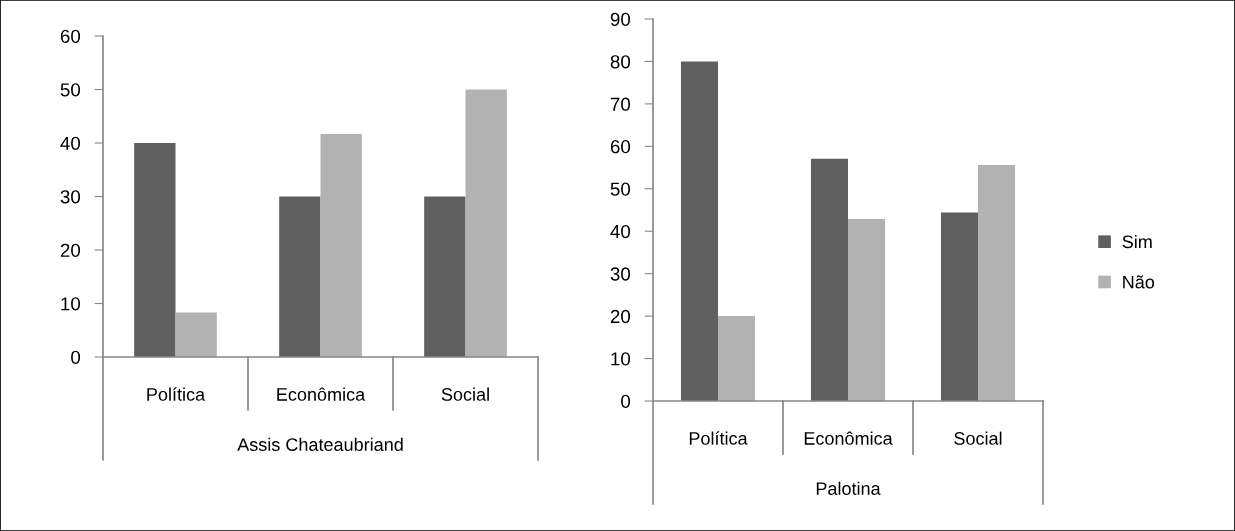 This screenshot has height=531, width=1235. I want to click on x-axis-title: Assis Chateaubriand, so click(320, 444).